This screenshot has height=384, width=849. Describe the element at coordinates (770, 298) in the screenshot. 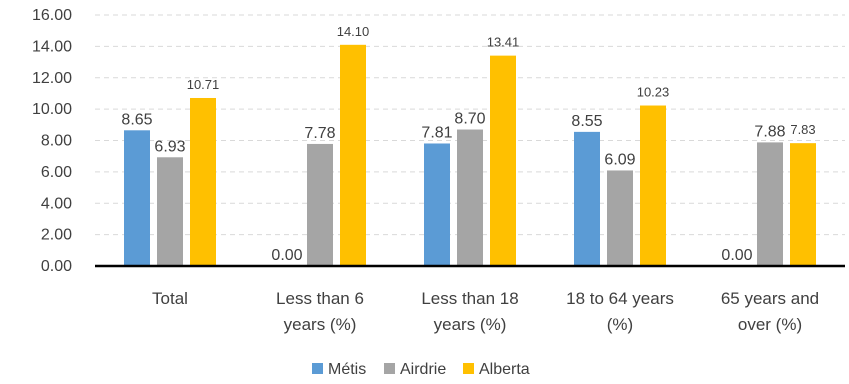

I see `x-tick-label: 65 years and` at that location.